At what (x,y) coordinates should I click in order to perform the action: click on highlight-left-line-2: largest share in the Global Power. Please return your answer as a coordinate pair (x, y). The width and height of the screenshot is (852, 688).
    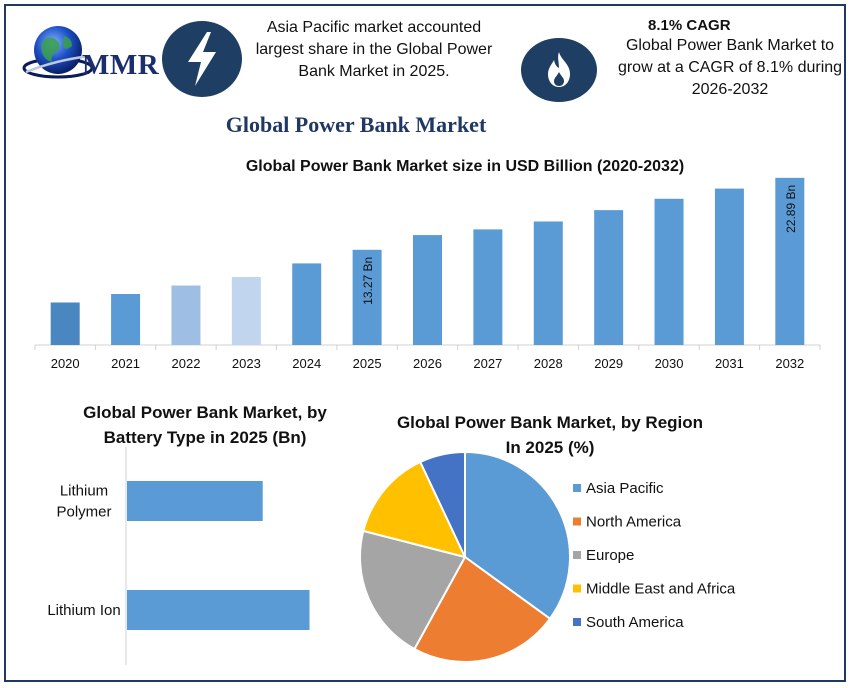
    Looking at the image, I should click on (374, 49).